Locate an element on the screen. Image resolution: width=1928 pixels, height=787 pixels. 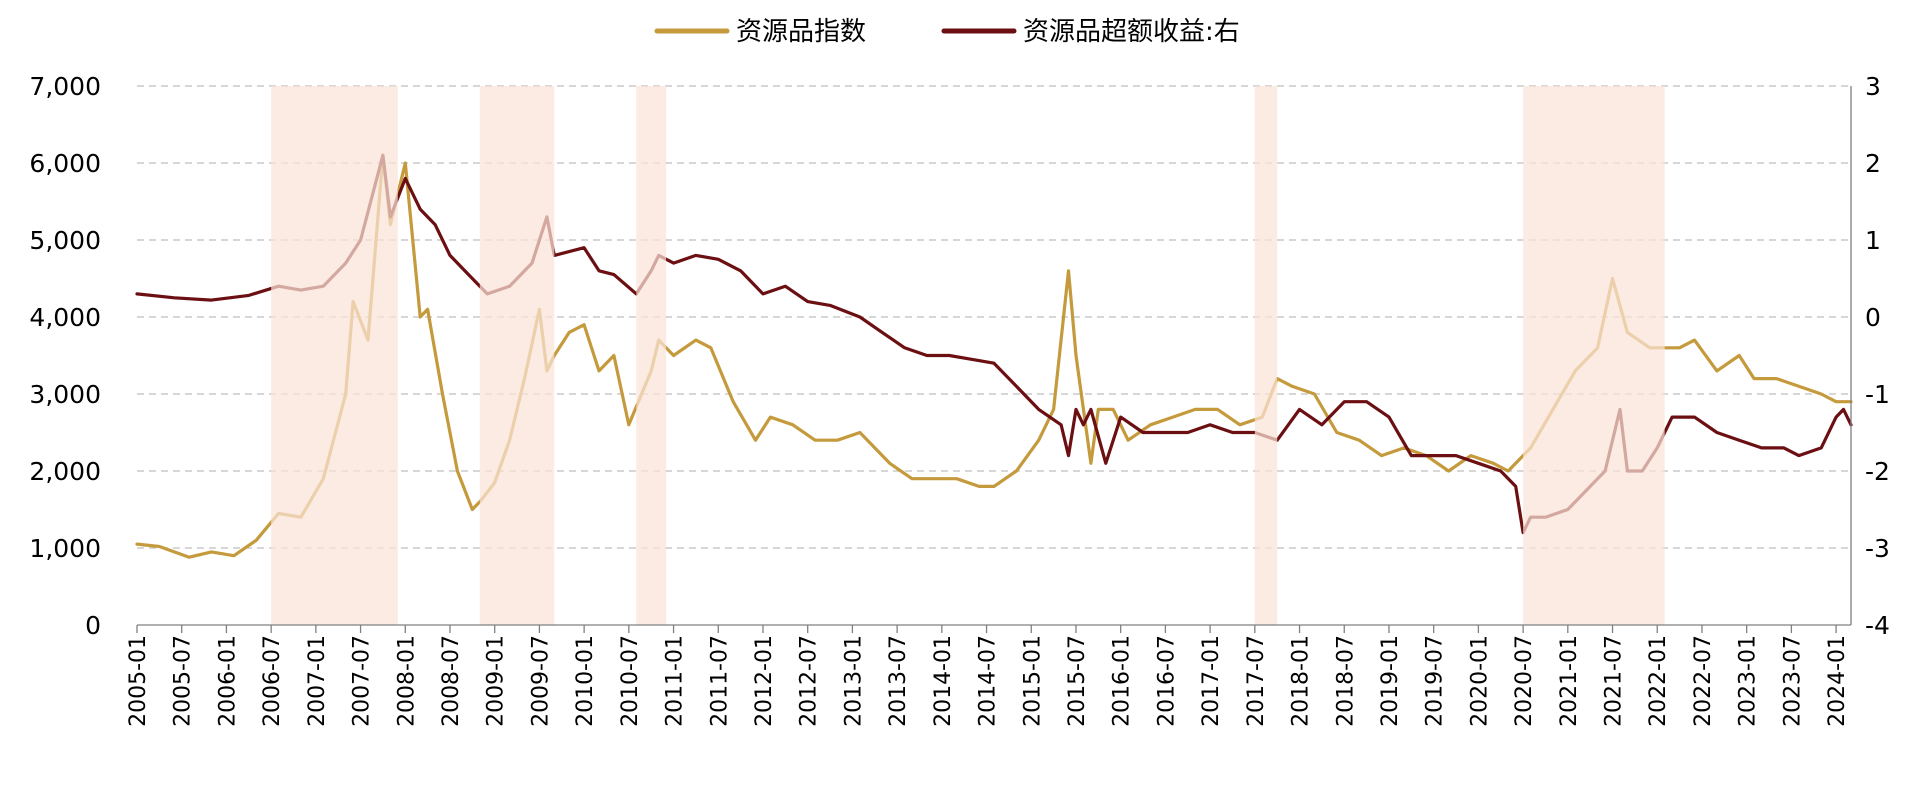
y-left-tick-label: 7,000 is located at coordinates (65, 86).